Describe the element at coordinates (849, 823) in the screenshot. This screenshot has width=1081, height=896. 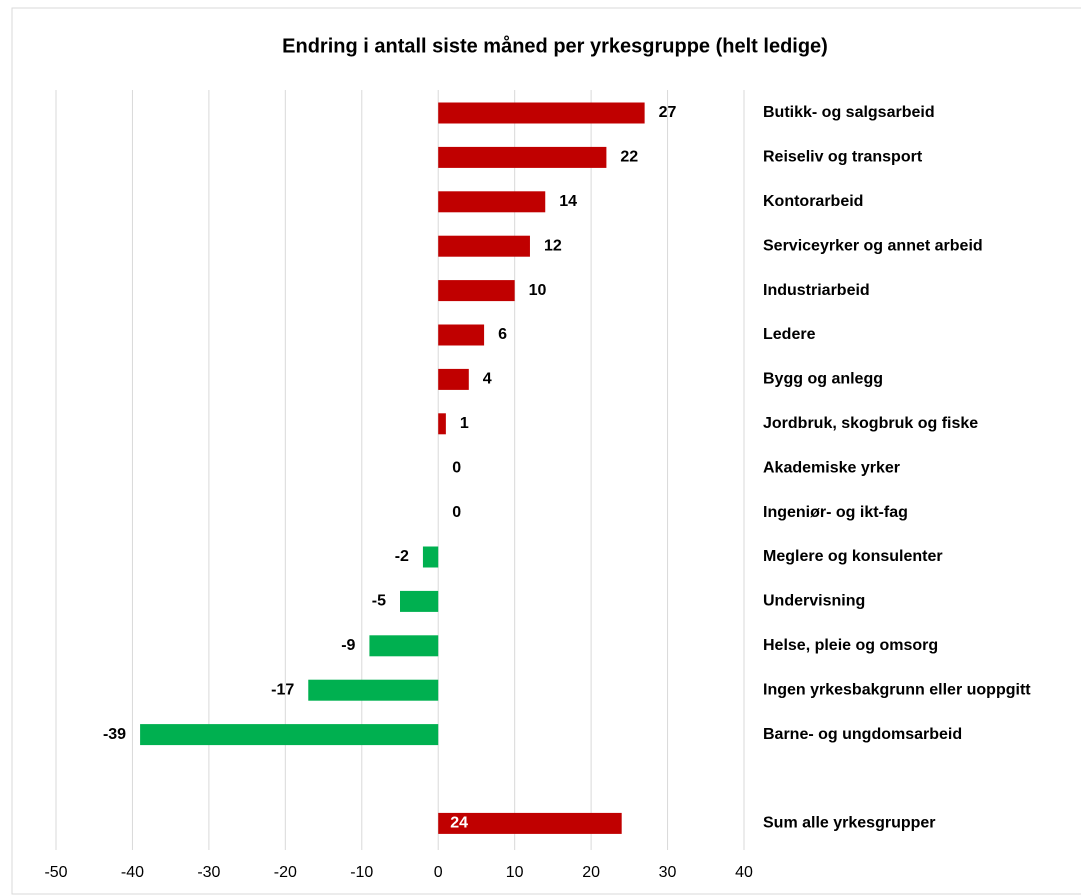
I see `category-label: Sum alle yrkesgrupper` at that location.